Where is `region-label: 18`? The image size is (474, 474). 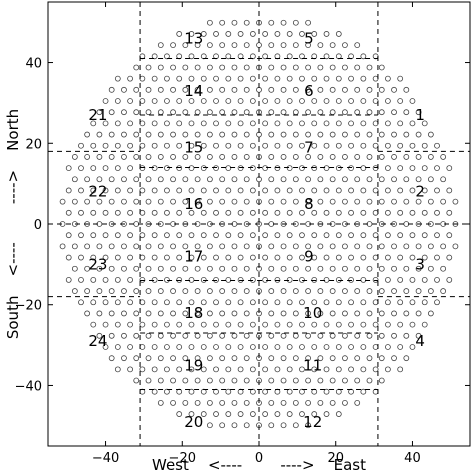
region-label: 18 is located at coordinates (193, 313).